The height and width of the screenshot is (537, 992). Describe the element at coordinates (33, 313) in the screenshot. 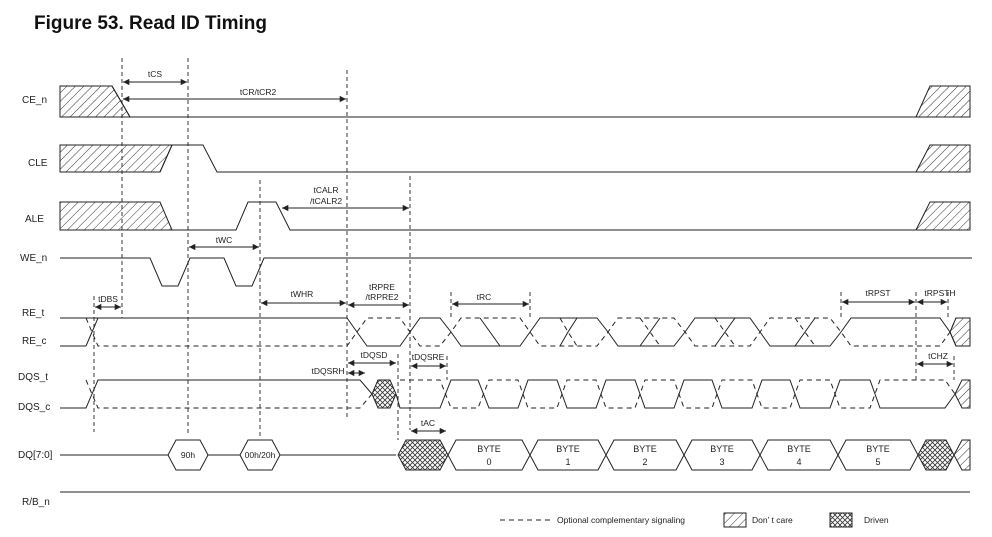

I see `signal-re-t: RE_t` at that location.